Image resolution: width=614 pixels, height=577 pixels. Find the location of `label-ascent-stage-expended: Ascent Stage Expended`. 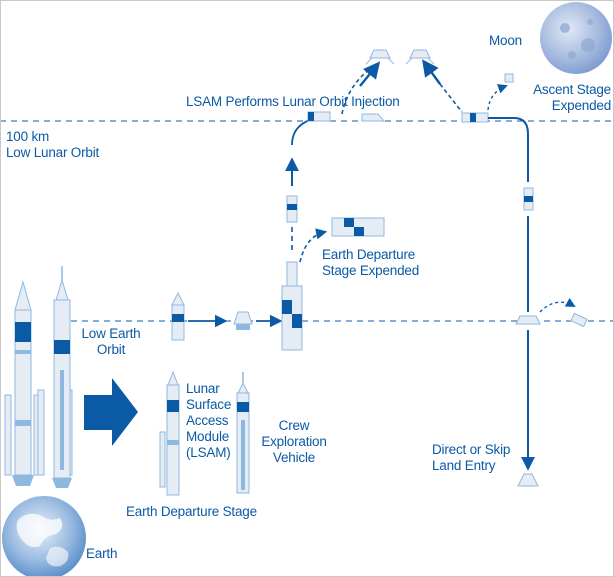

label-ascent-stage-expended: Ascent Stage Expended is located at coordinates (572, 97).